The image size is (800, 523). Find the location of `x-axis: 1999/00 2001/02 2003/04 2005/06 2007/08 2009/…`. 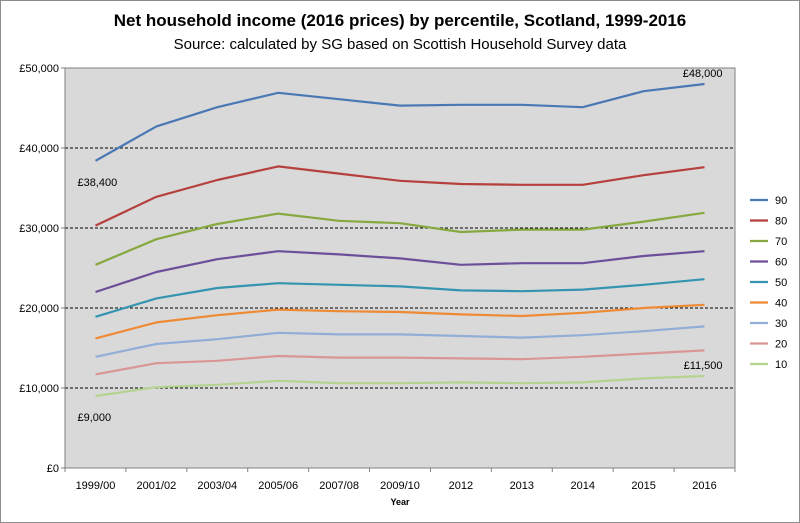

x-axis: 1999/00 2001/02 2003/04 2005/06 2007/08 2009/… is located at coordinates (400, 479).